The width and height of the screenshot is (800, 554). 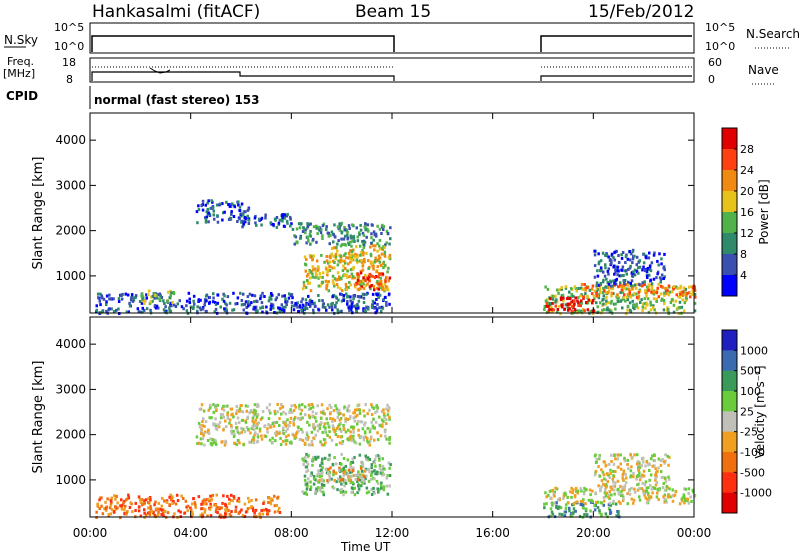 What do you see at coordinates (38, 213) in the screenshot?
I see `power-ylabel: Slant Range [km]` at bounding box center [38, 213].